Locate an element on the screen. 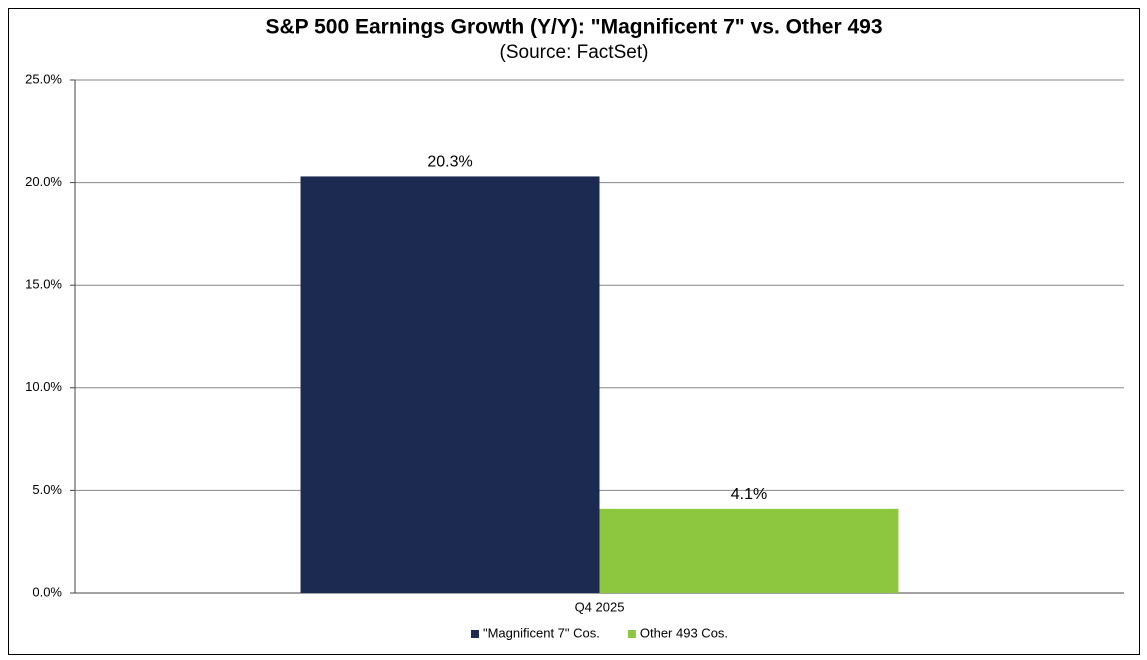  bar is located at coordinates (749, 550).